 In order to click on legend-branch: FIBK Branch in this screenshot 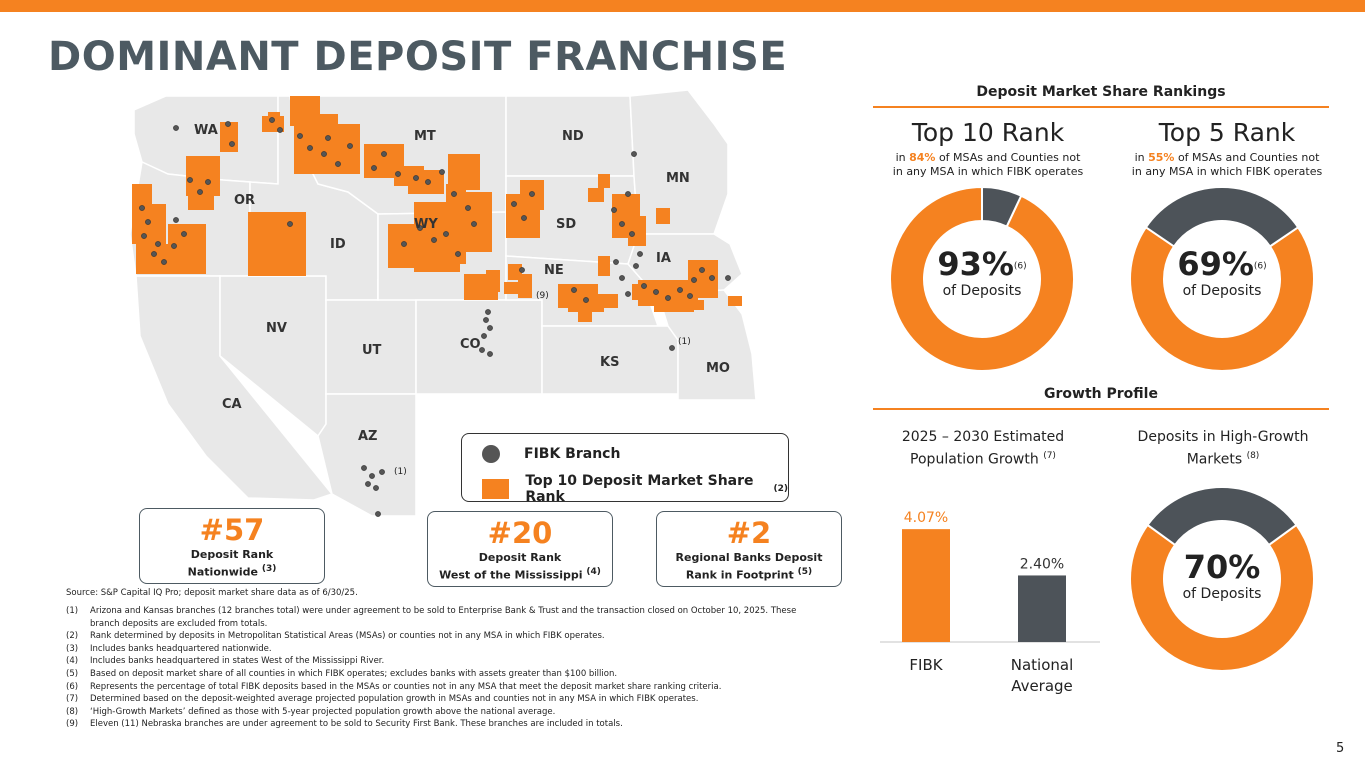, I will do `click(551, 454)`.